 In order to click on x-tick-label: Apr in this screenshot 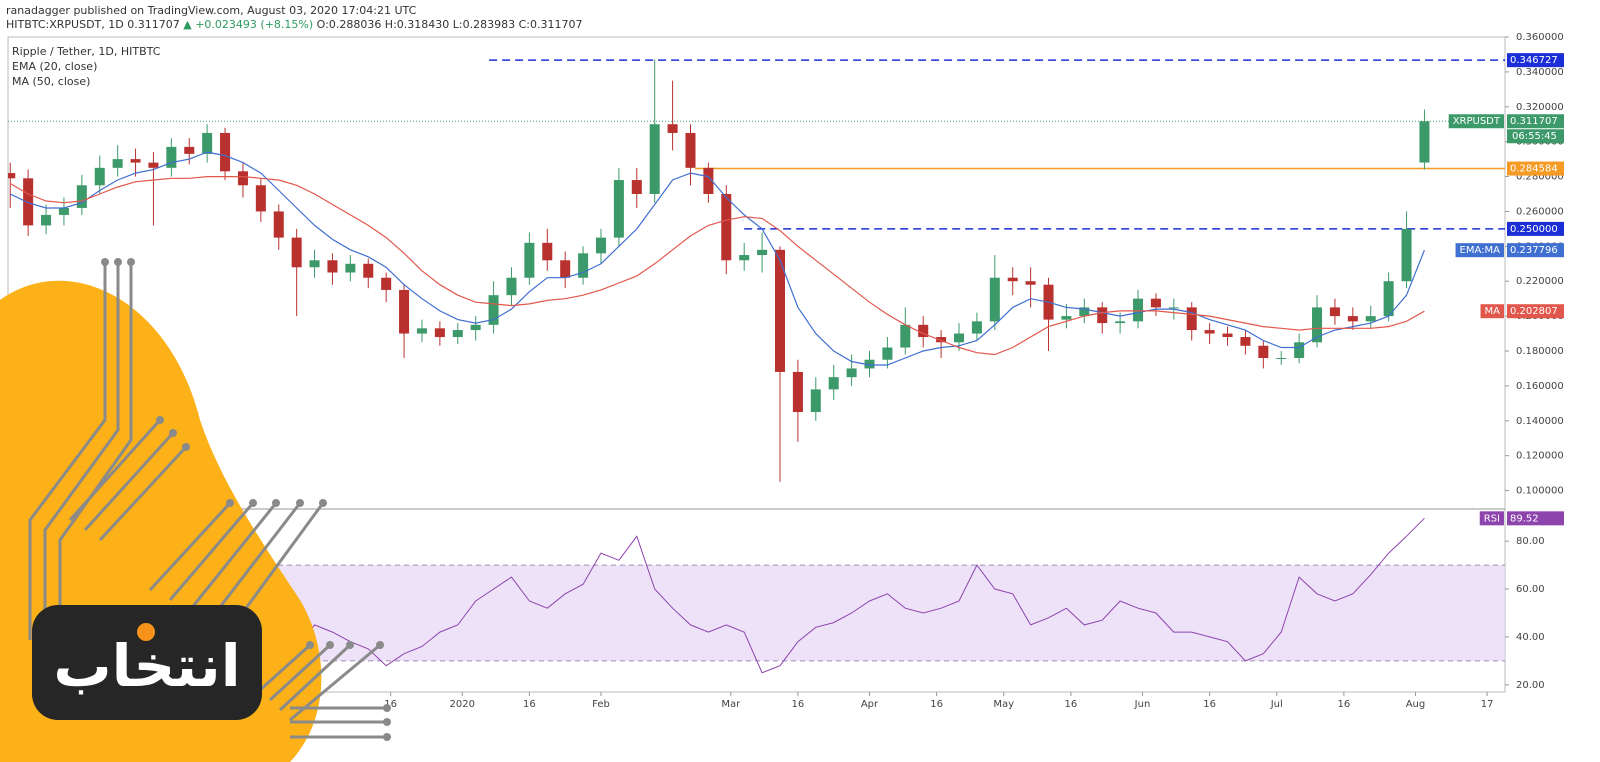, I will do `click(870, 704)`.